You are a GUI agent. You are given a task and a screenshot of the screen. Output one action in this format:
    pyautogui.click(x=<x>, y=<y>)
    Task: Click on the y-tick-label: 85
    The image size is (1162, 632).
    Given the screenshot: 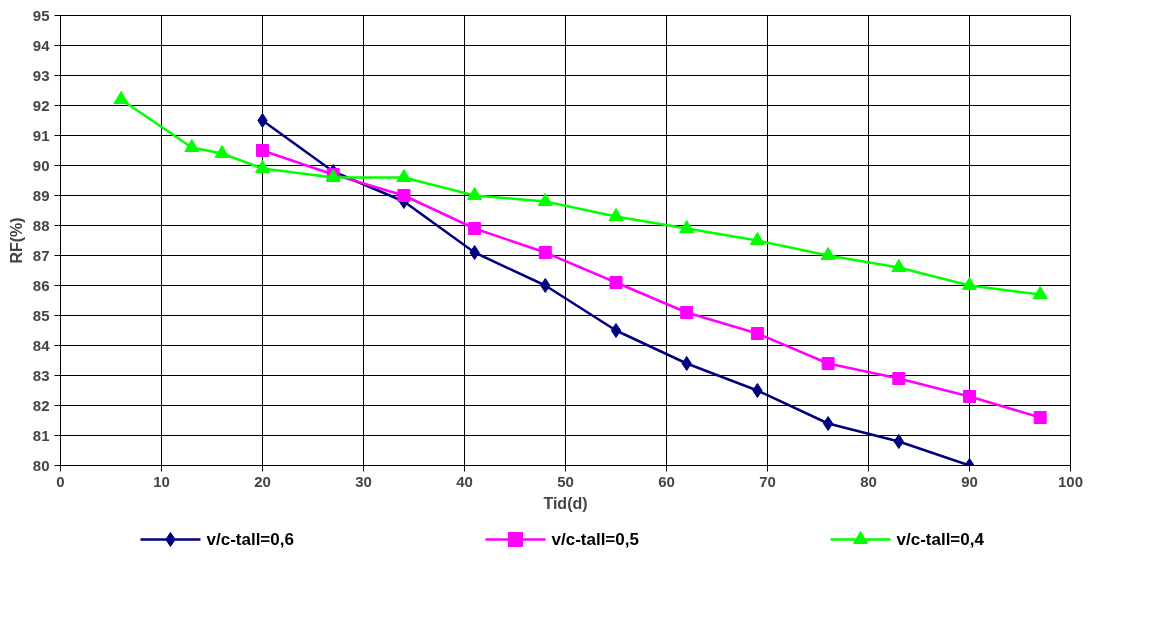 What is the action you would take?
    pyautogui.click(x=41, y=315)
    